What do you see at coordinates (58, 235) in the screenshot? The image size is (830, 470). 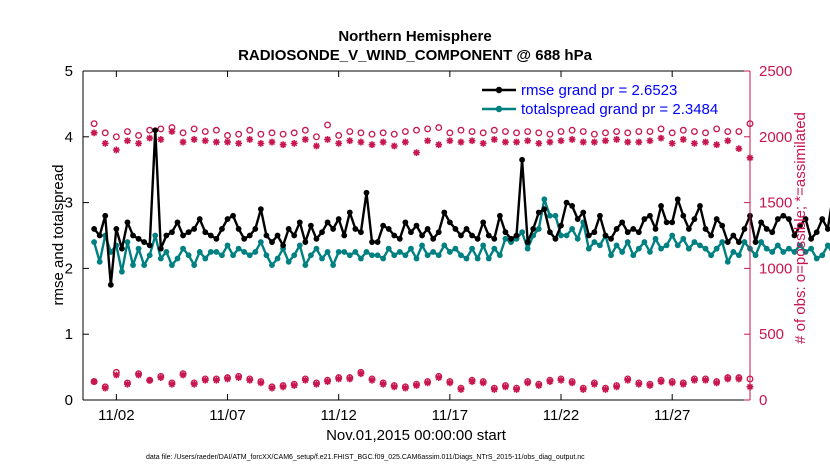 I see `y-axis-label-left: rmse and totalspread` at bounding box center [58, 235].